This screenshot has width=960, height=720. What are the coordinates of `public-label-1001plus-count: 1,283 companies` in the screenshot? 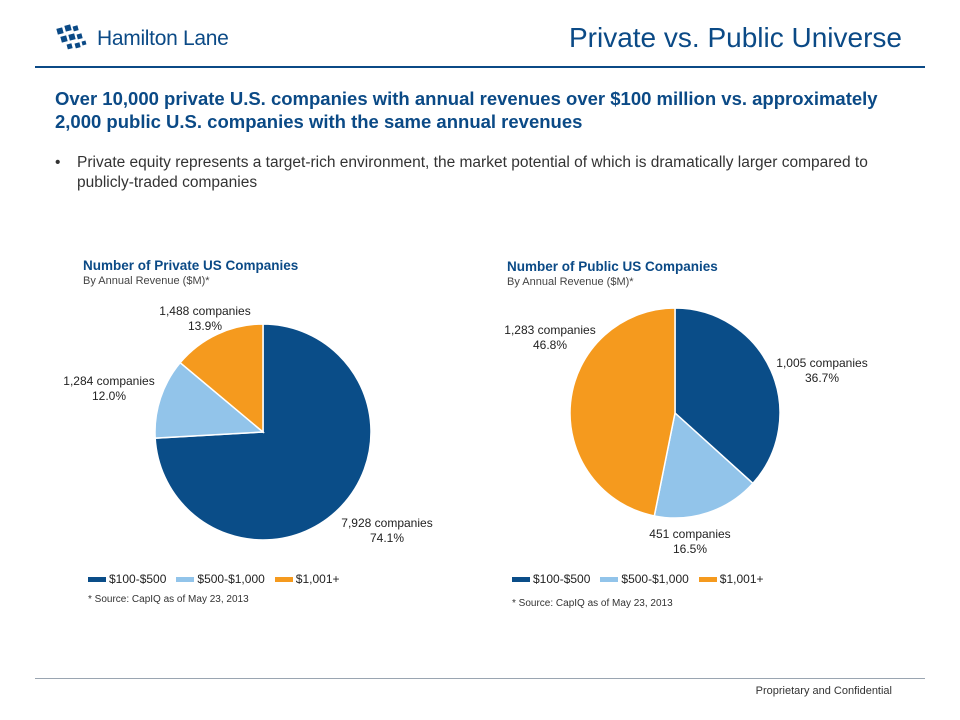 It's located at (550, 330).